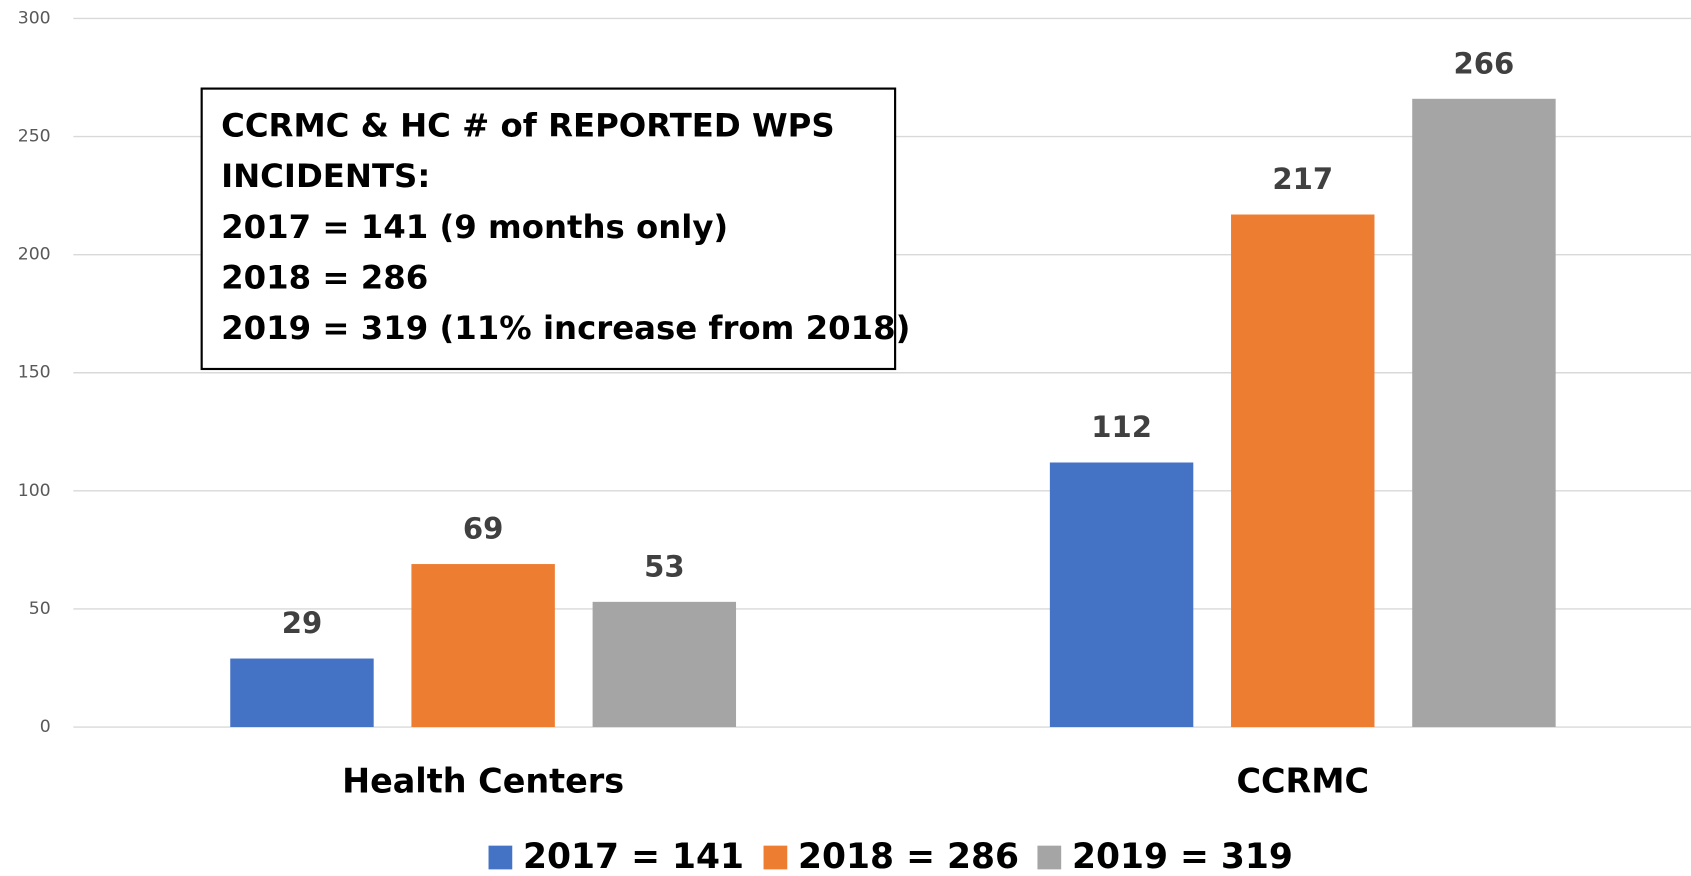  I want to click on annotation-line: CCRMC & HC # of REPORTED WPS, so click(528, 125).